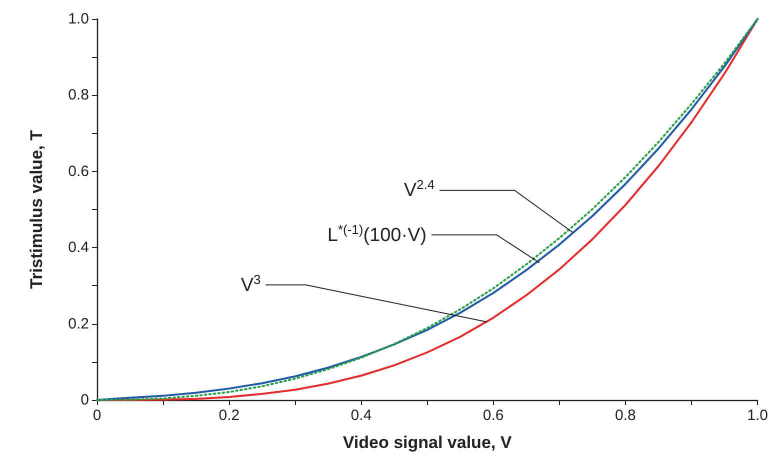 This screenshot has height=473, width=771. What do you see at coordinates (229, 415) in the screenshot?
I see `x-tick-label: 0.2` at bounding box center [229, 415].